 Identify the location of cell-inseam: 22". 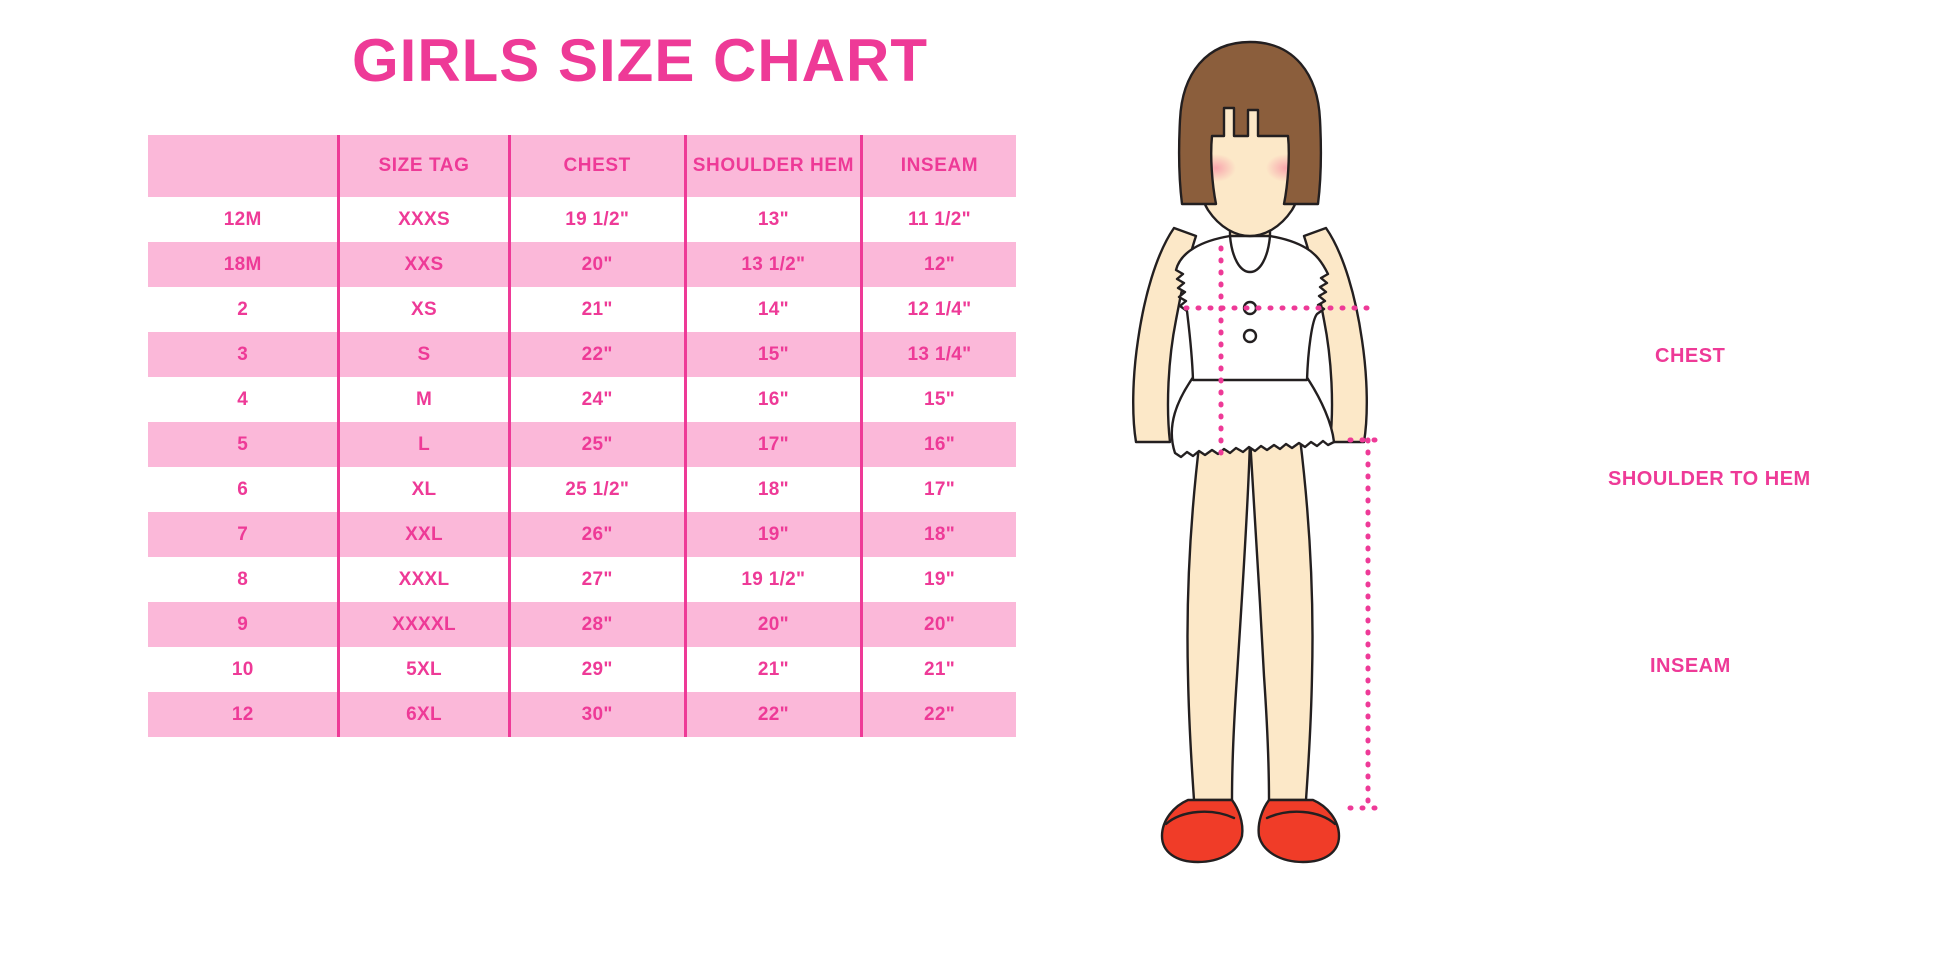
(937, 714).